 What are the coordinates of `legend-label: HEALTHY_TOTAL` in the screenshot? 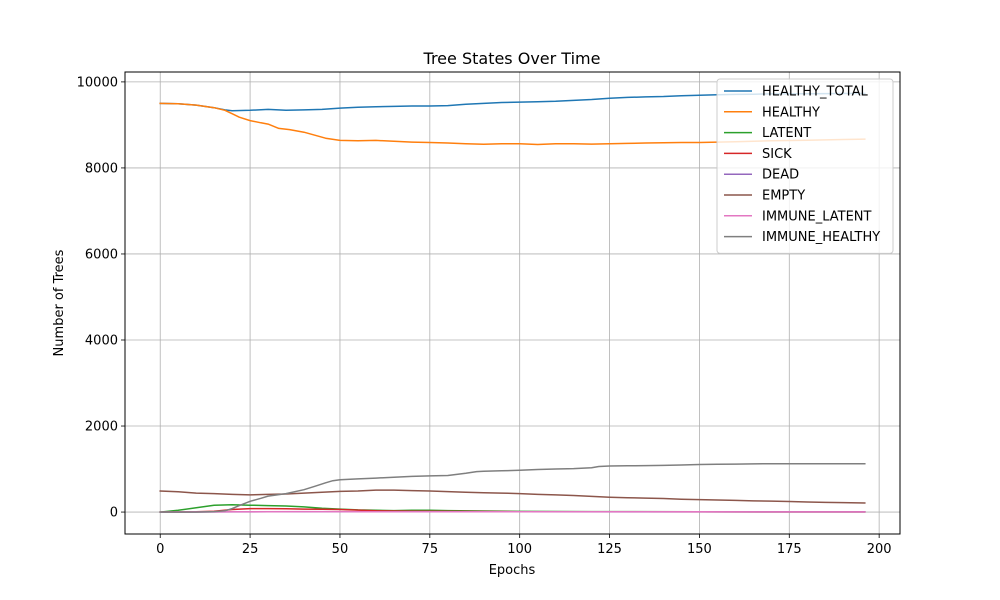 It's located at (815, 92).